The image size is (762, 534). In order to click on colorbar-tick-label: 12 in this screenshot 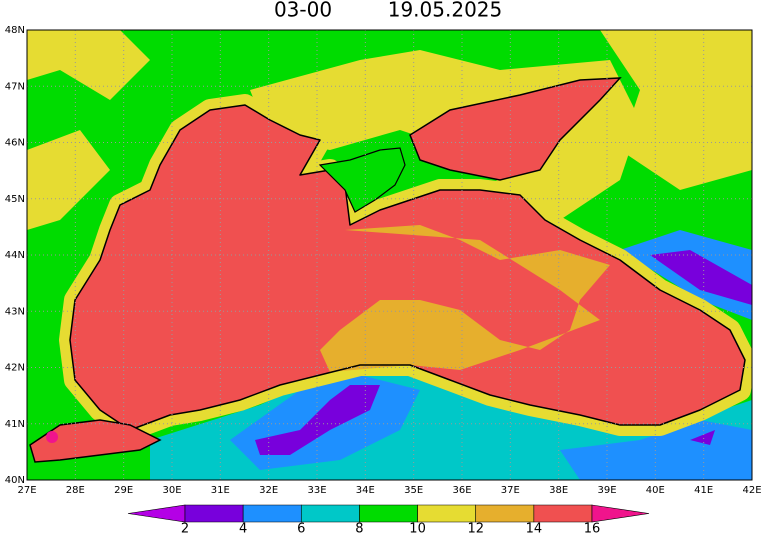, I will do `click(475, 528)`.